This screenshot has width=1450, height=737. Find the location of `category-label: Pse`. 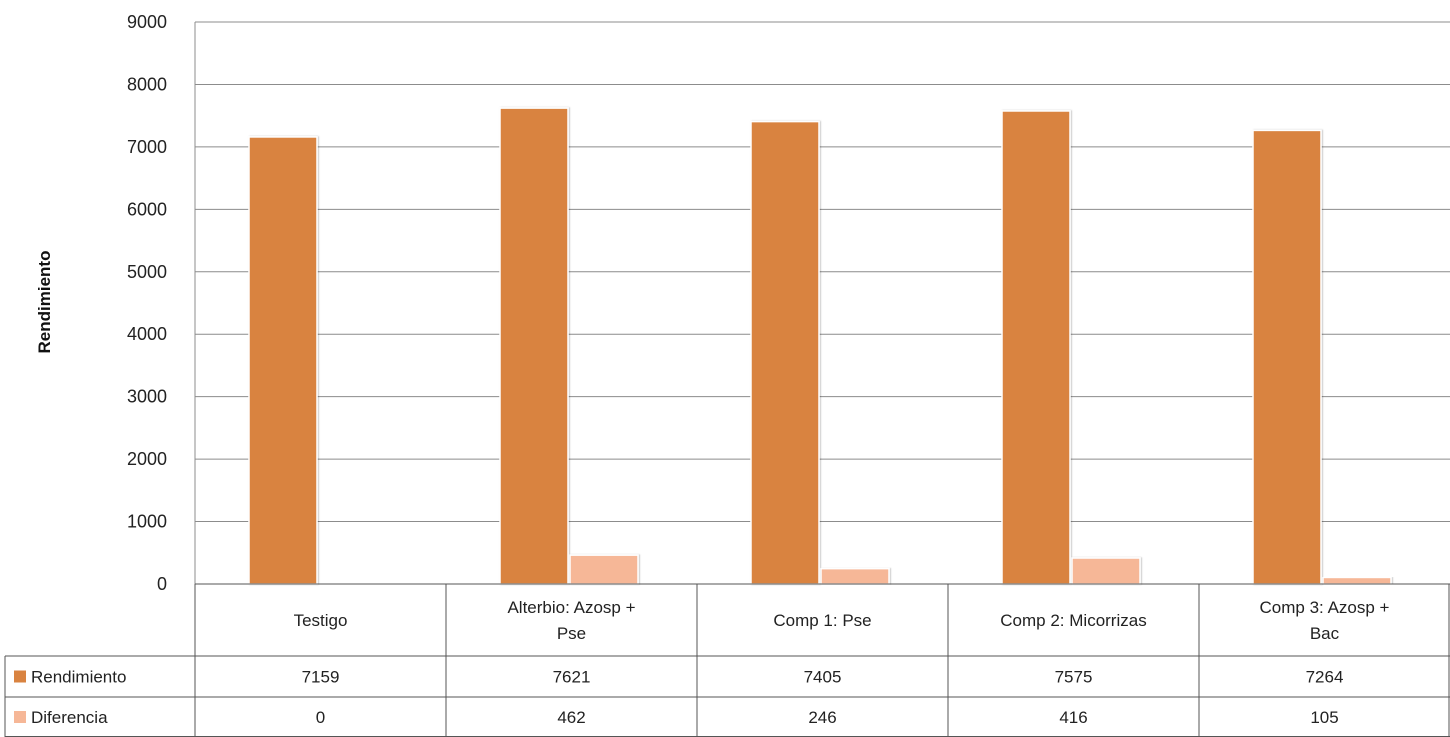

category-label: Pse is located at coordinates (571, 633).